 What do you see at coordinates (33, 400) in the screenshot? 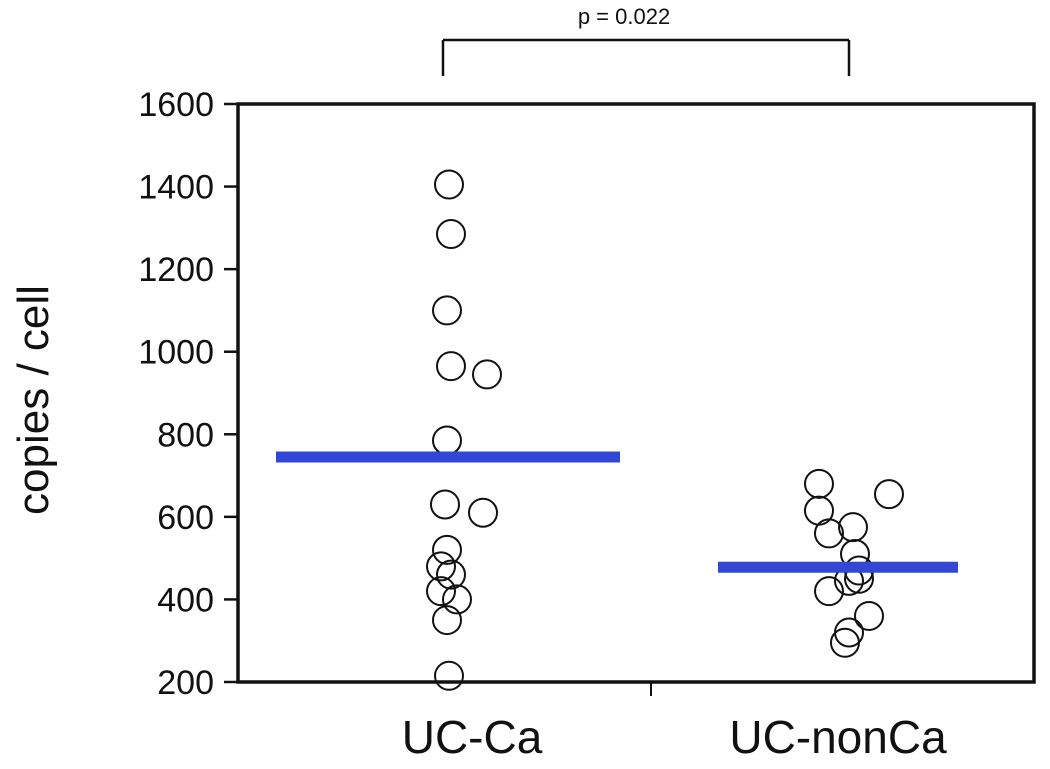
I see `y-axis-label: copies / cell` at bounding box center [33, 400].